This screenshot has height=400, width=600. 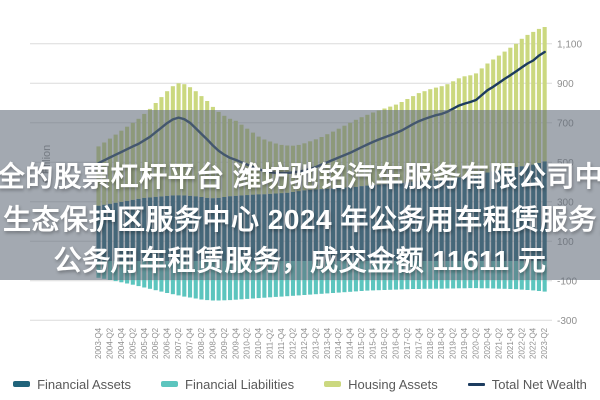 What do you see at coordinates (393, 384) in the screenshot?
I see `legend-label: Housing Assets` at bounding box center [393, 384].